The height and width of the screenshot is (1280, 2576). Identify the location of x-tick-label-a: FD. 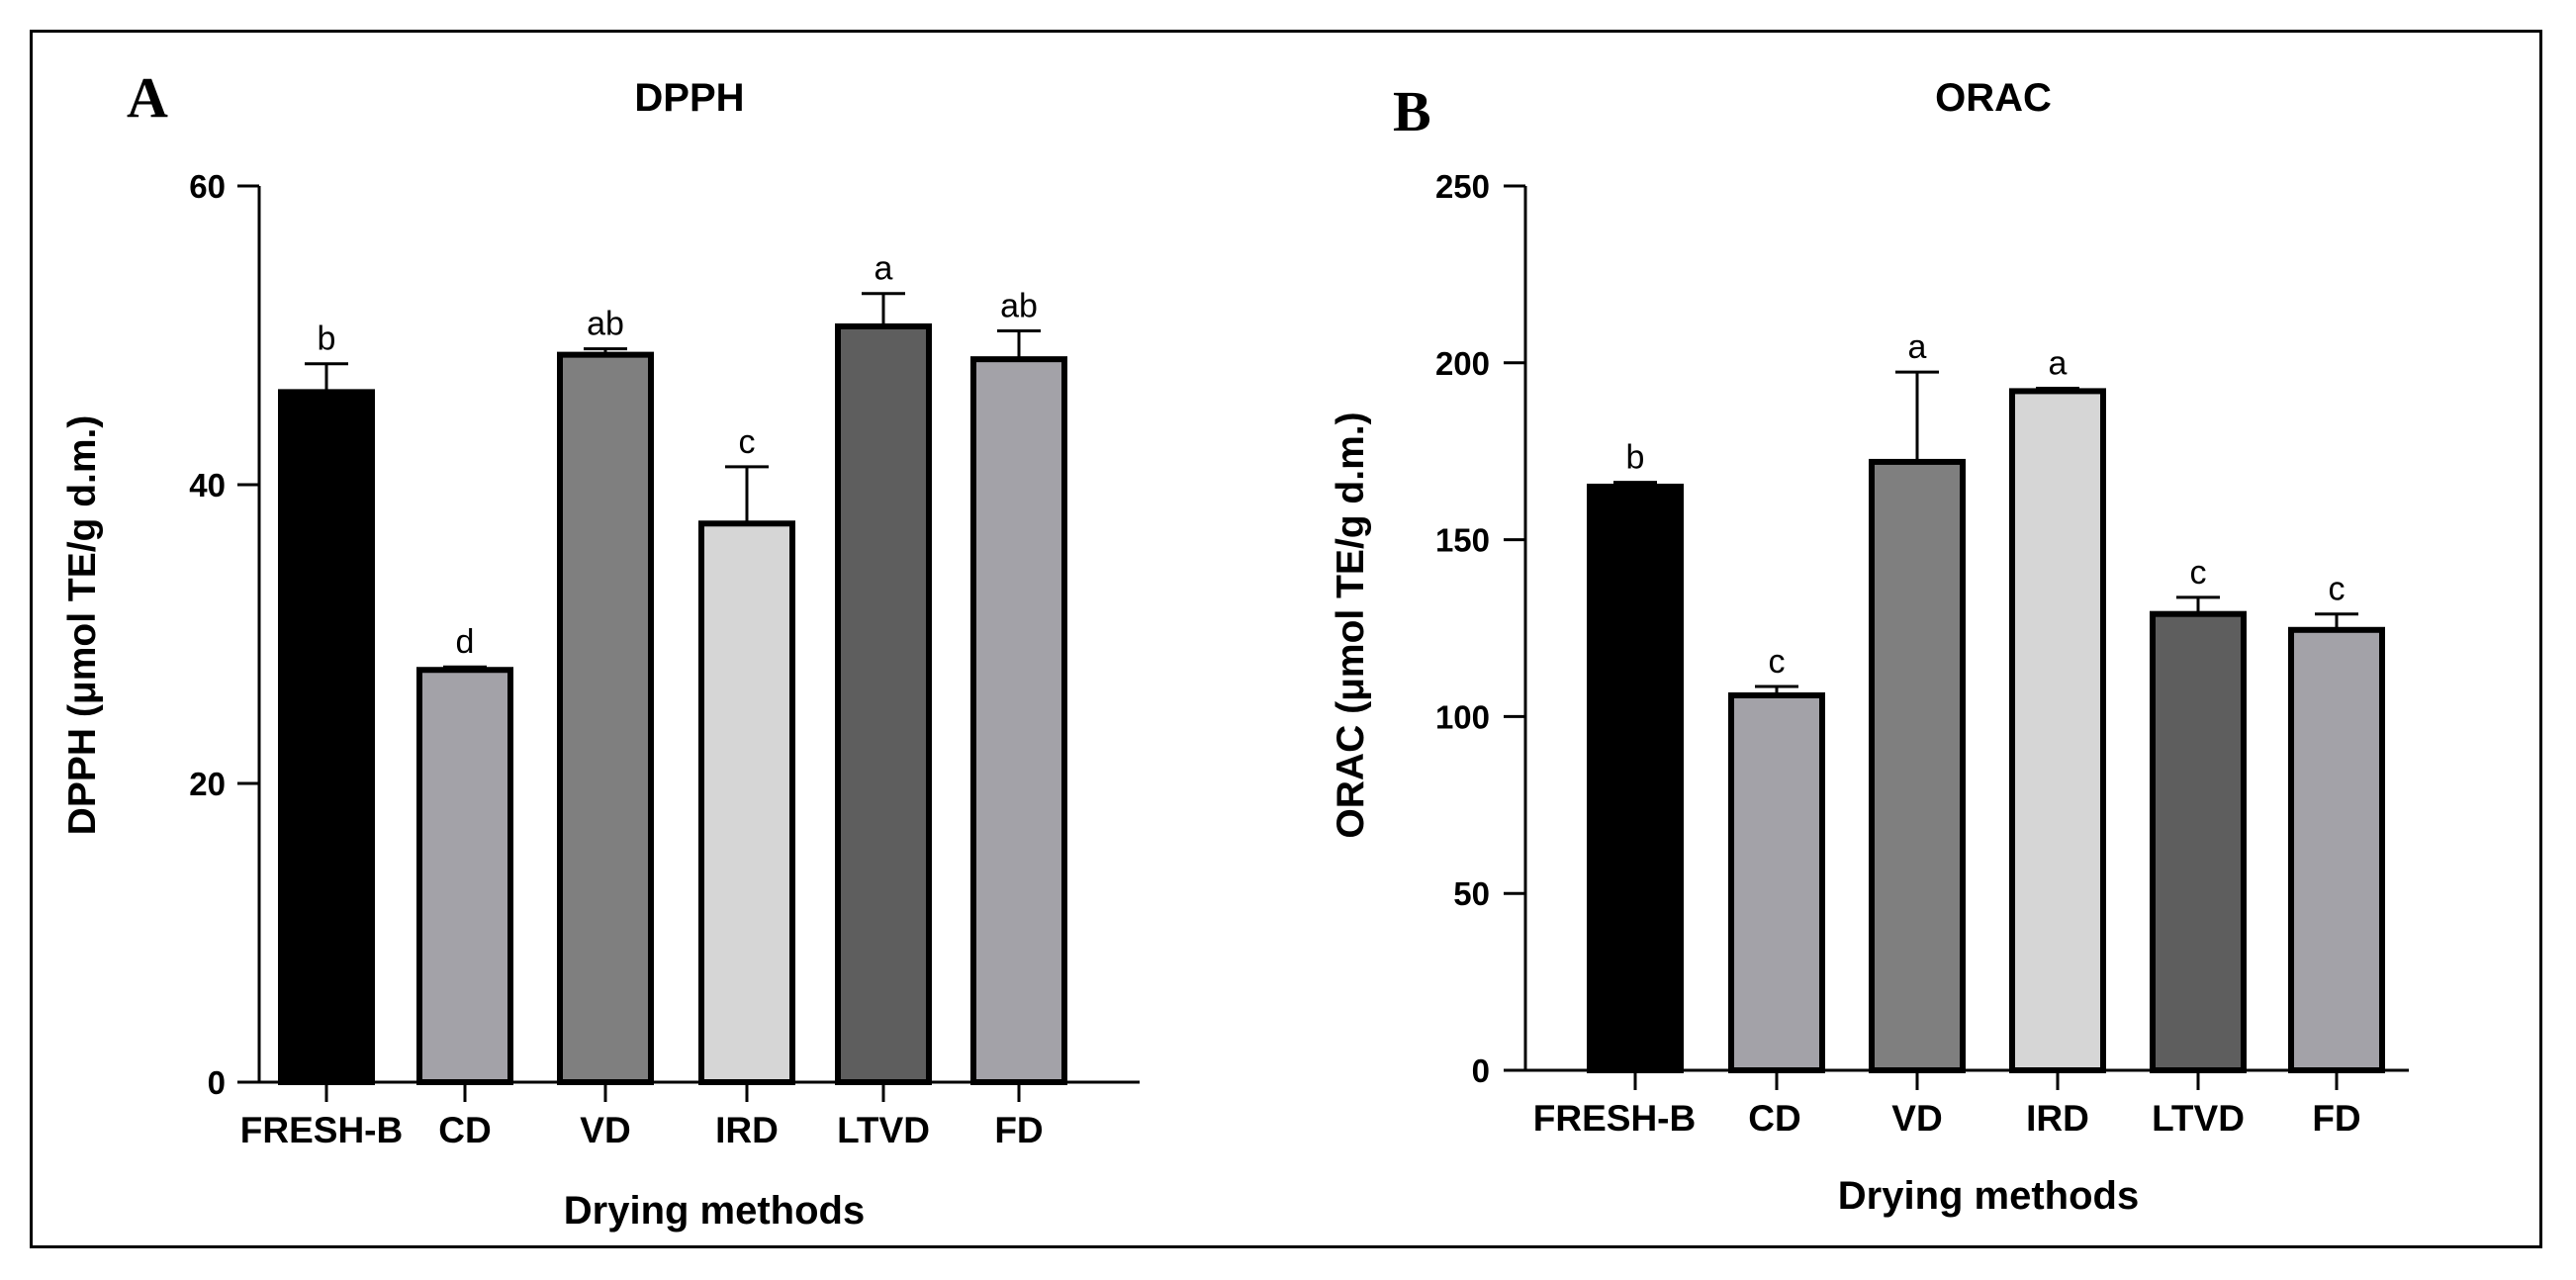
(1018, 1130).